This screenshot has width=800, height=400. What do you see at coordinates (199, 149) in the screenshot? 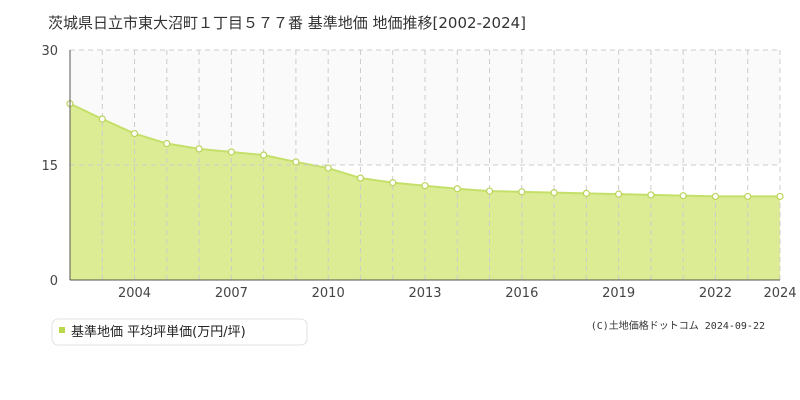
I see `data-point-2006` at bounding box center [199, 149].